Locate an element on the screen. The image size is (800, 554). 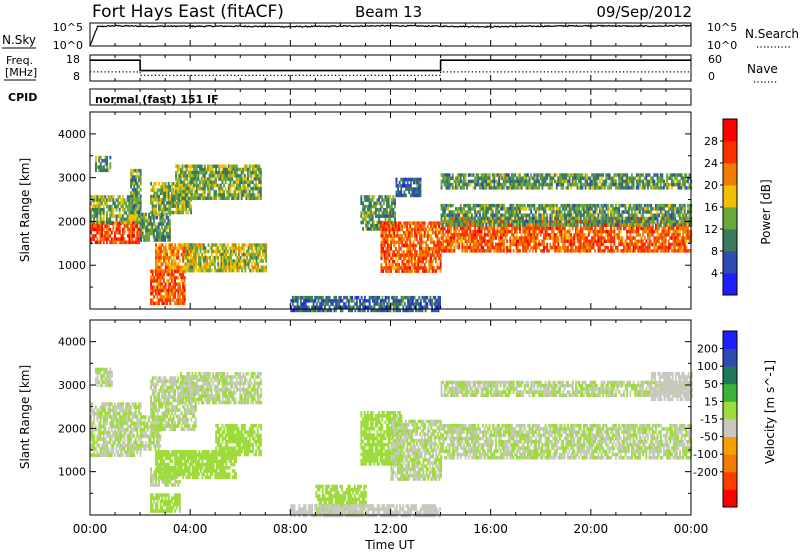
station-title: Fort Hays East (fitACF) is located at coordinates (188, 12).